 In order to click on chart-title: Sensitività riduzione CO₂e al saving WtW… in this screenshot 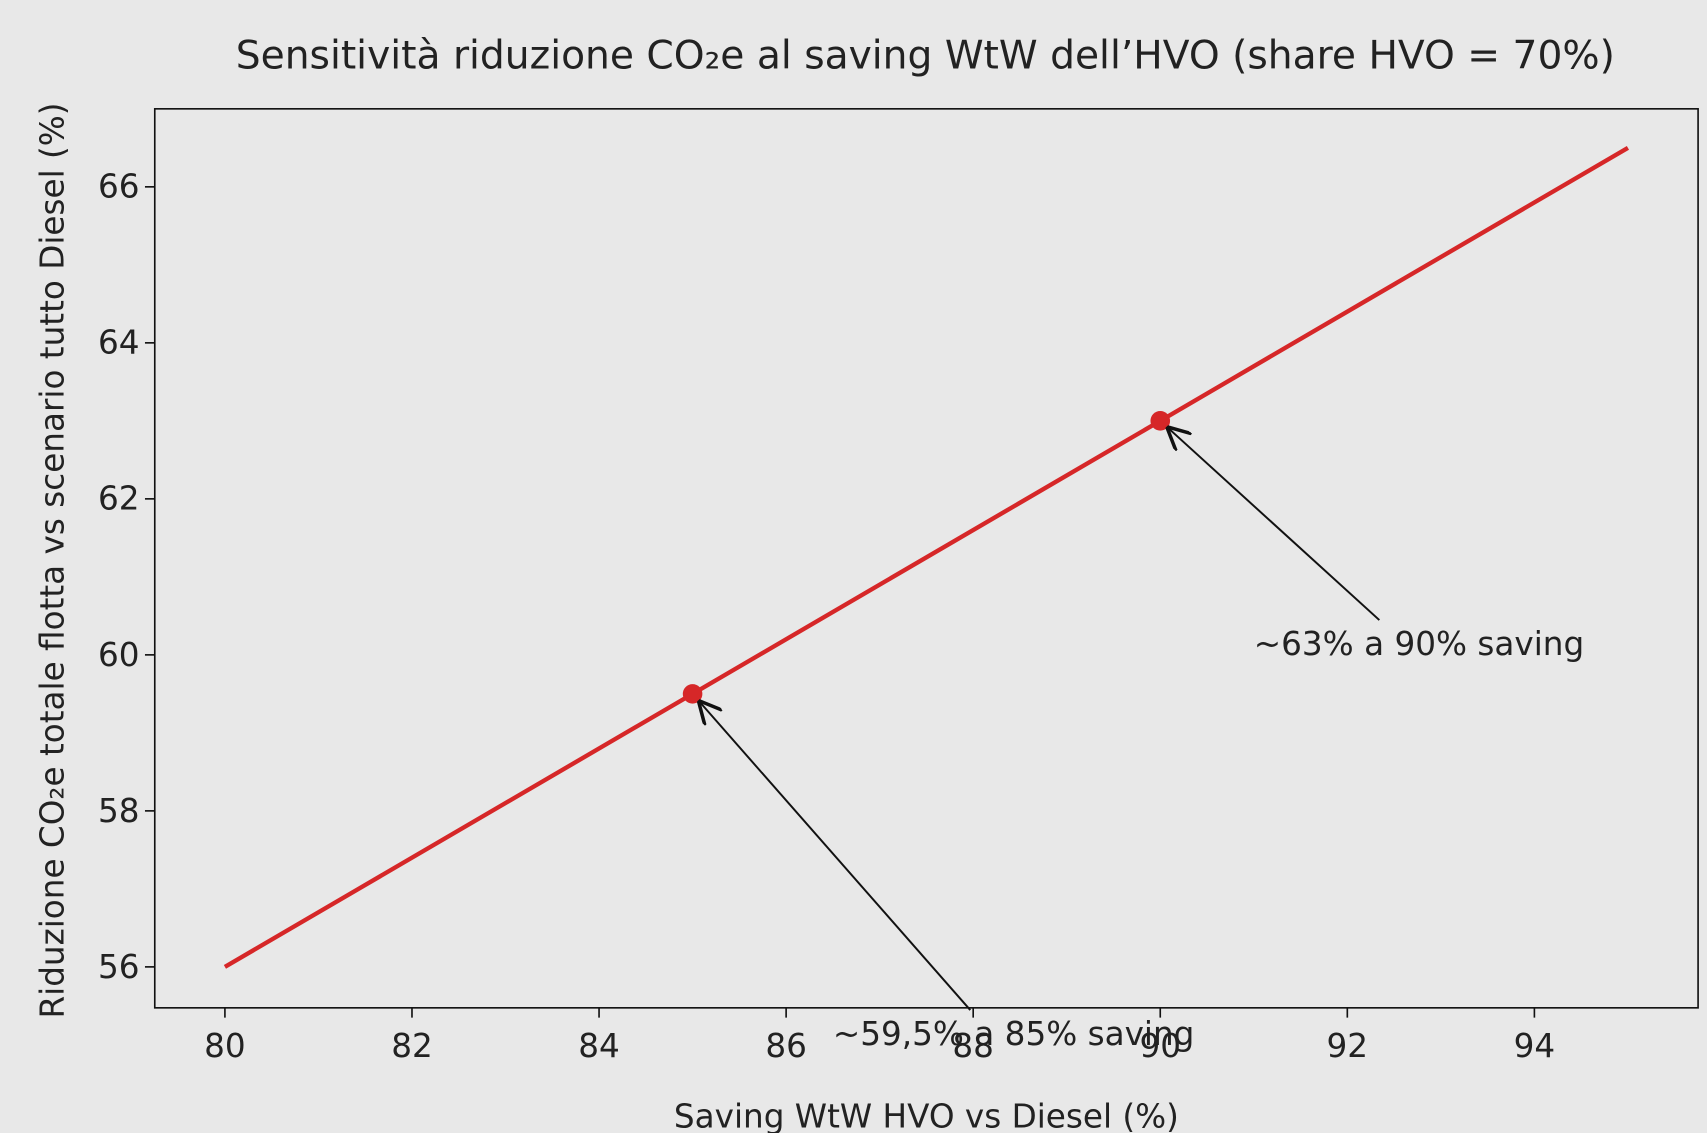, I will do `click(925, 56)`.